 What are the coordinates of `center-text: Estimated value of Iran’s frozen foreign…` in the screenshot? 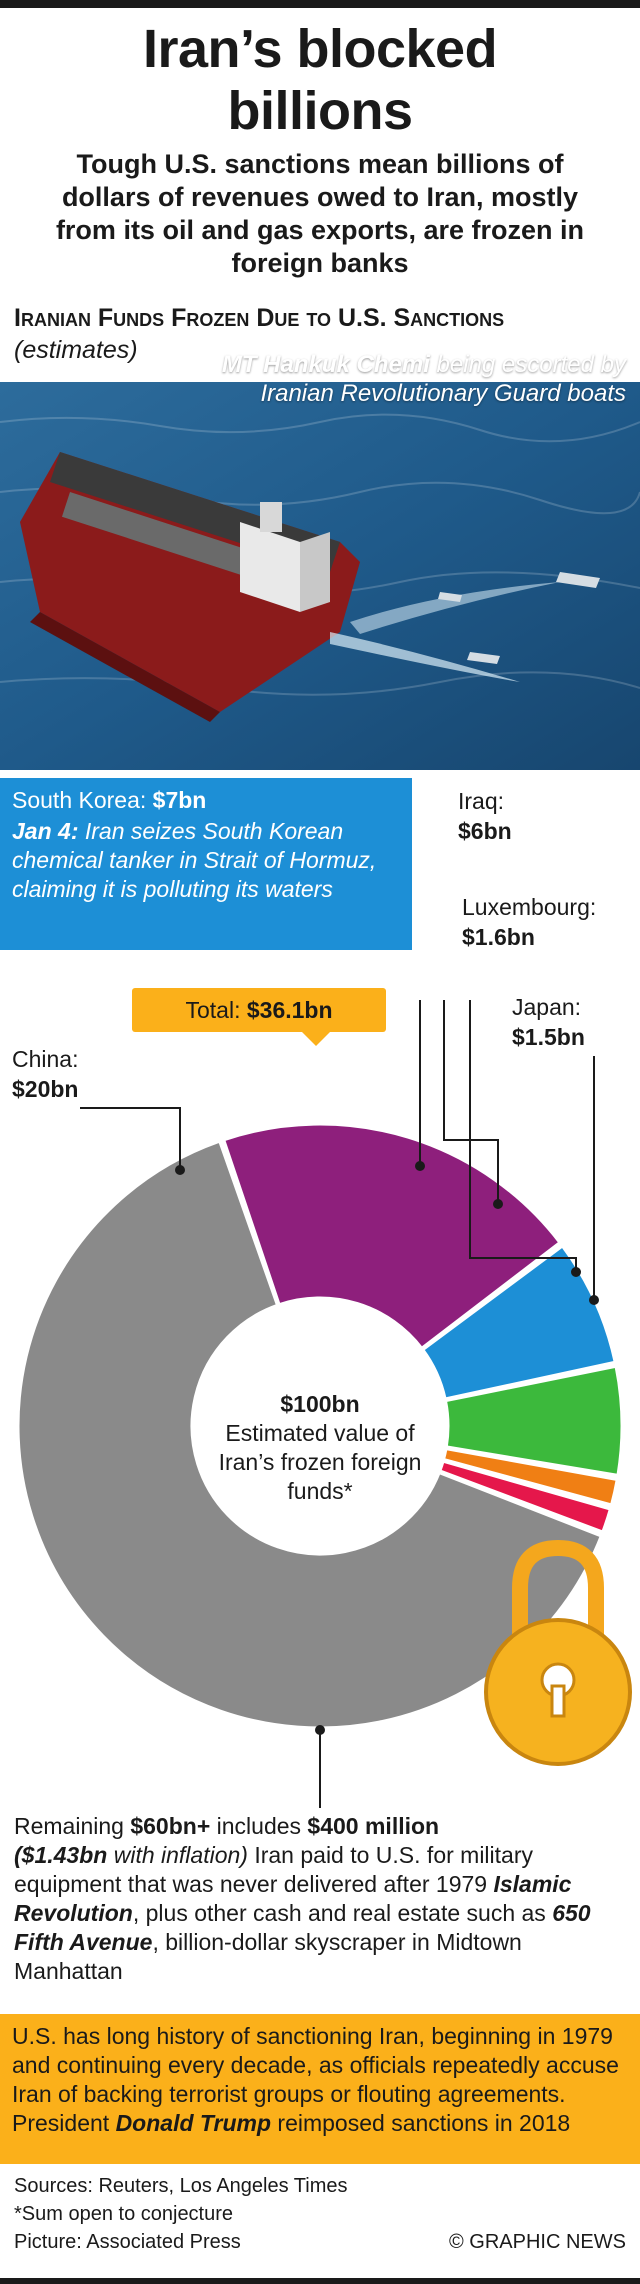 It's located at (320, 1462).